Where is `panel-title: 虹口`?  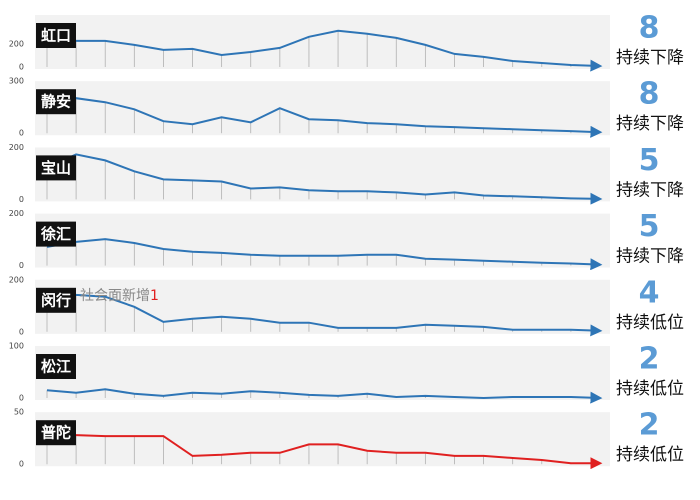 panel-title: 虹口 is located at coordinates (56, 36).